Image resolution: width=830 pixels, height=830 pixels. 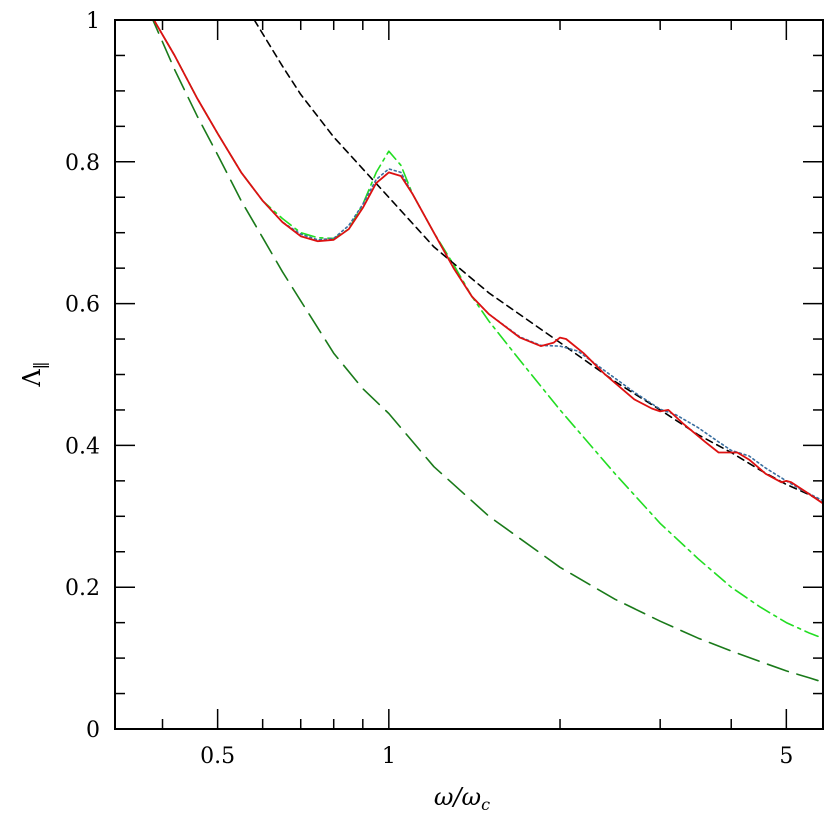 I want to click on x-axis-title: ω/ωc, so click(x=462, y=798).